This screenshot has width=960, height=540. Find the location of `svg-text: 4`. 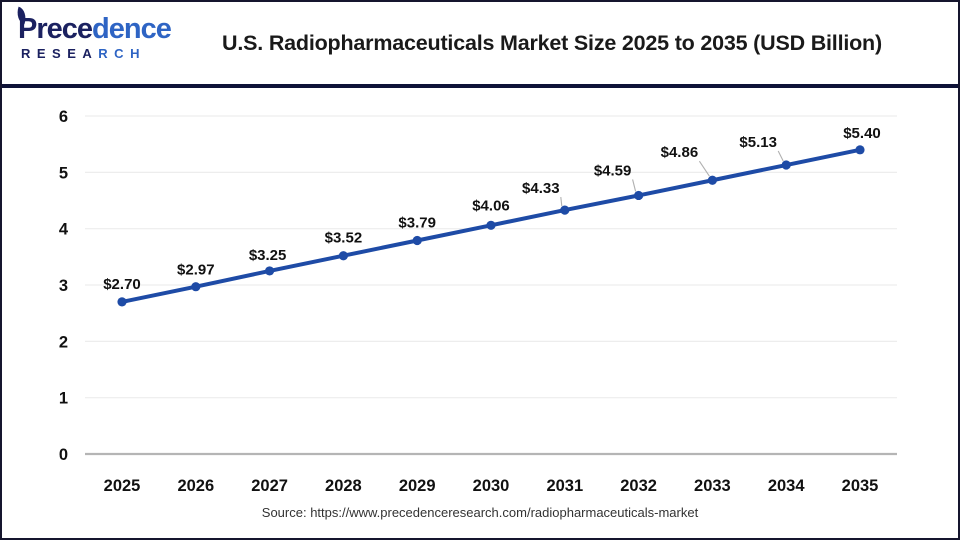

svg-text: 4 is located at coordinates (64, 230).